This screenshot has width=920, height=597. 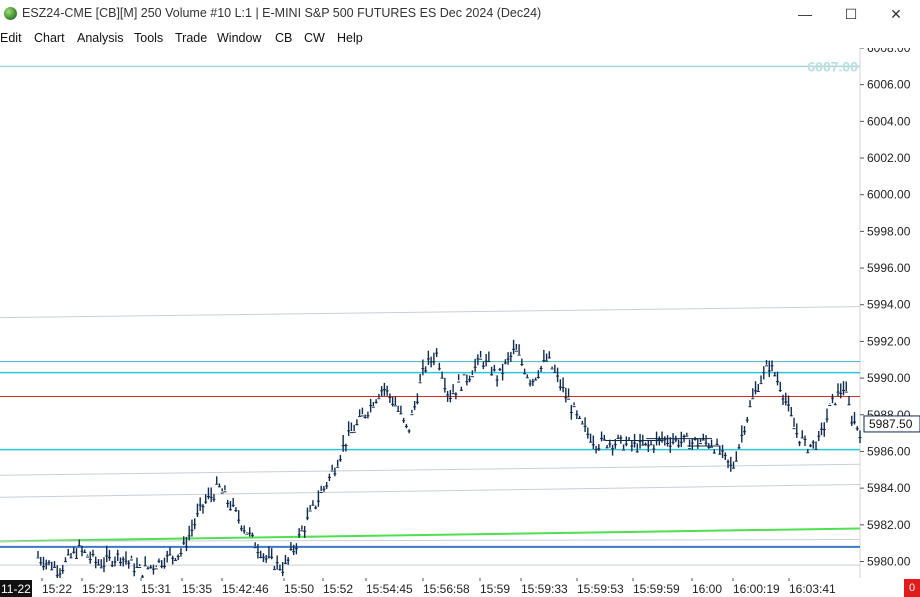 I want to click on close-button: ✕, so click(x=896, y=13).